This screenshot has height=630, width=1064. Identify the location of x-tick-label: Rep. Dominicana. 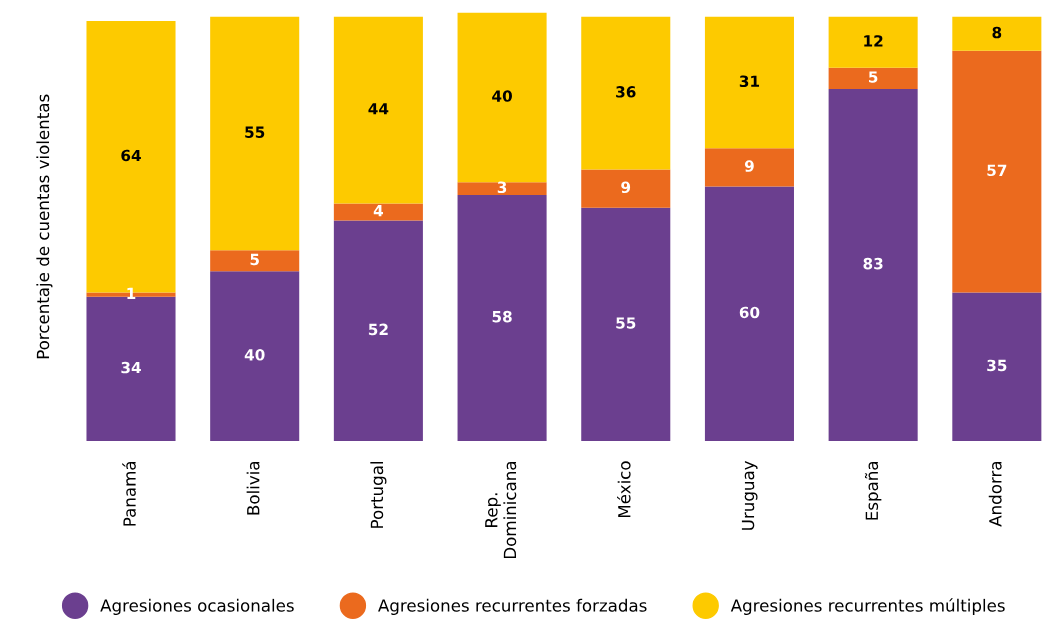
(501, 510).